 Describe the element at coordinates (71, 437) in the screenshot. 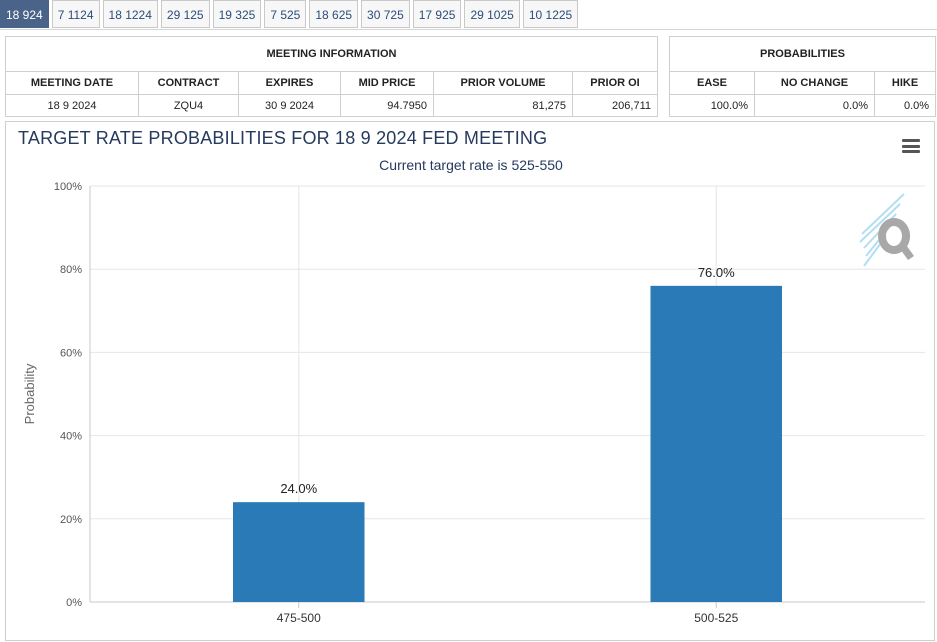

I see `y-tick-label: 40%` at that location.